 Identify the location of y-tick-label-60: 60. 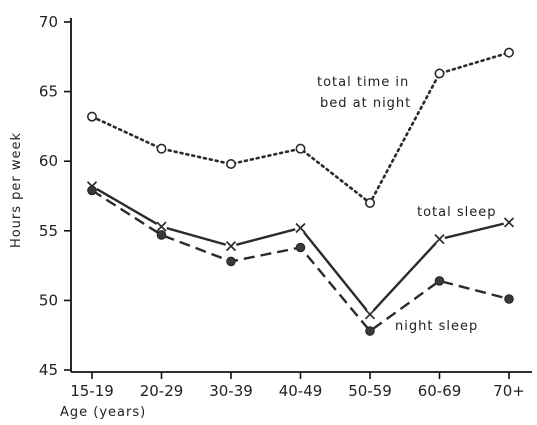
(48, 161).